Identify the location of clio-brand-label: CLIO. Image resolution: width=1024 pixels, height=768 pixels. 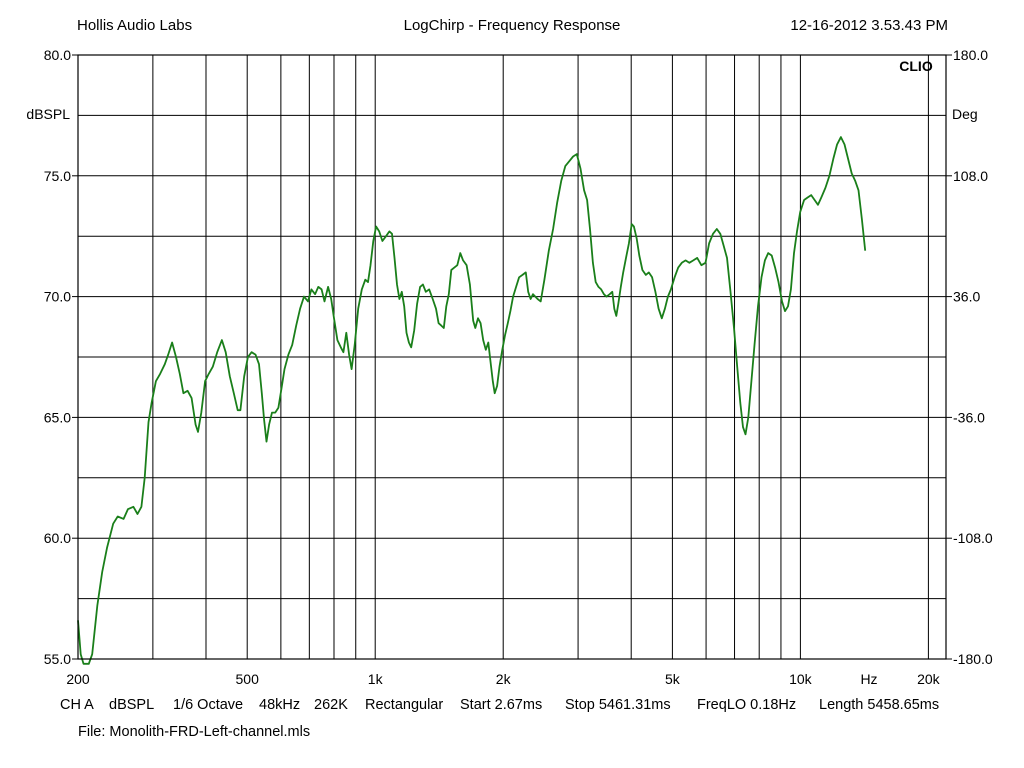
(916, 66).